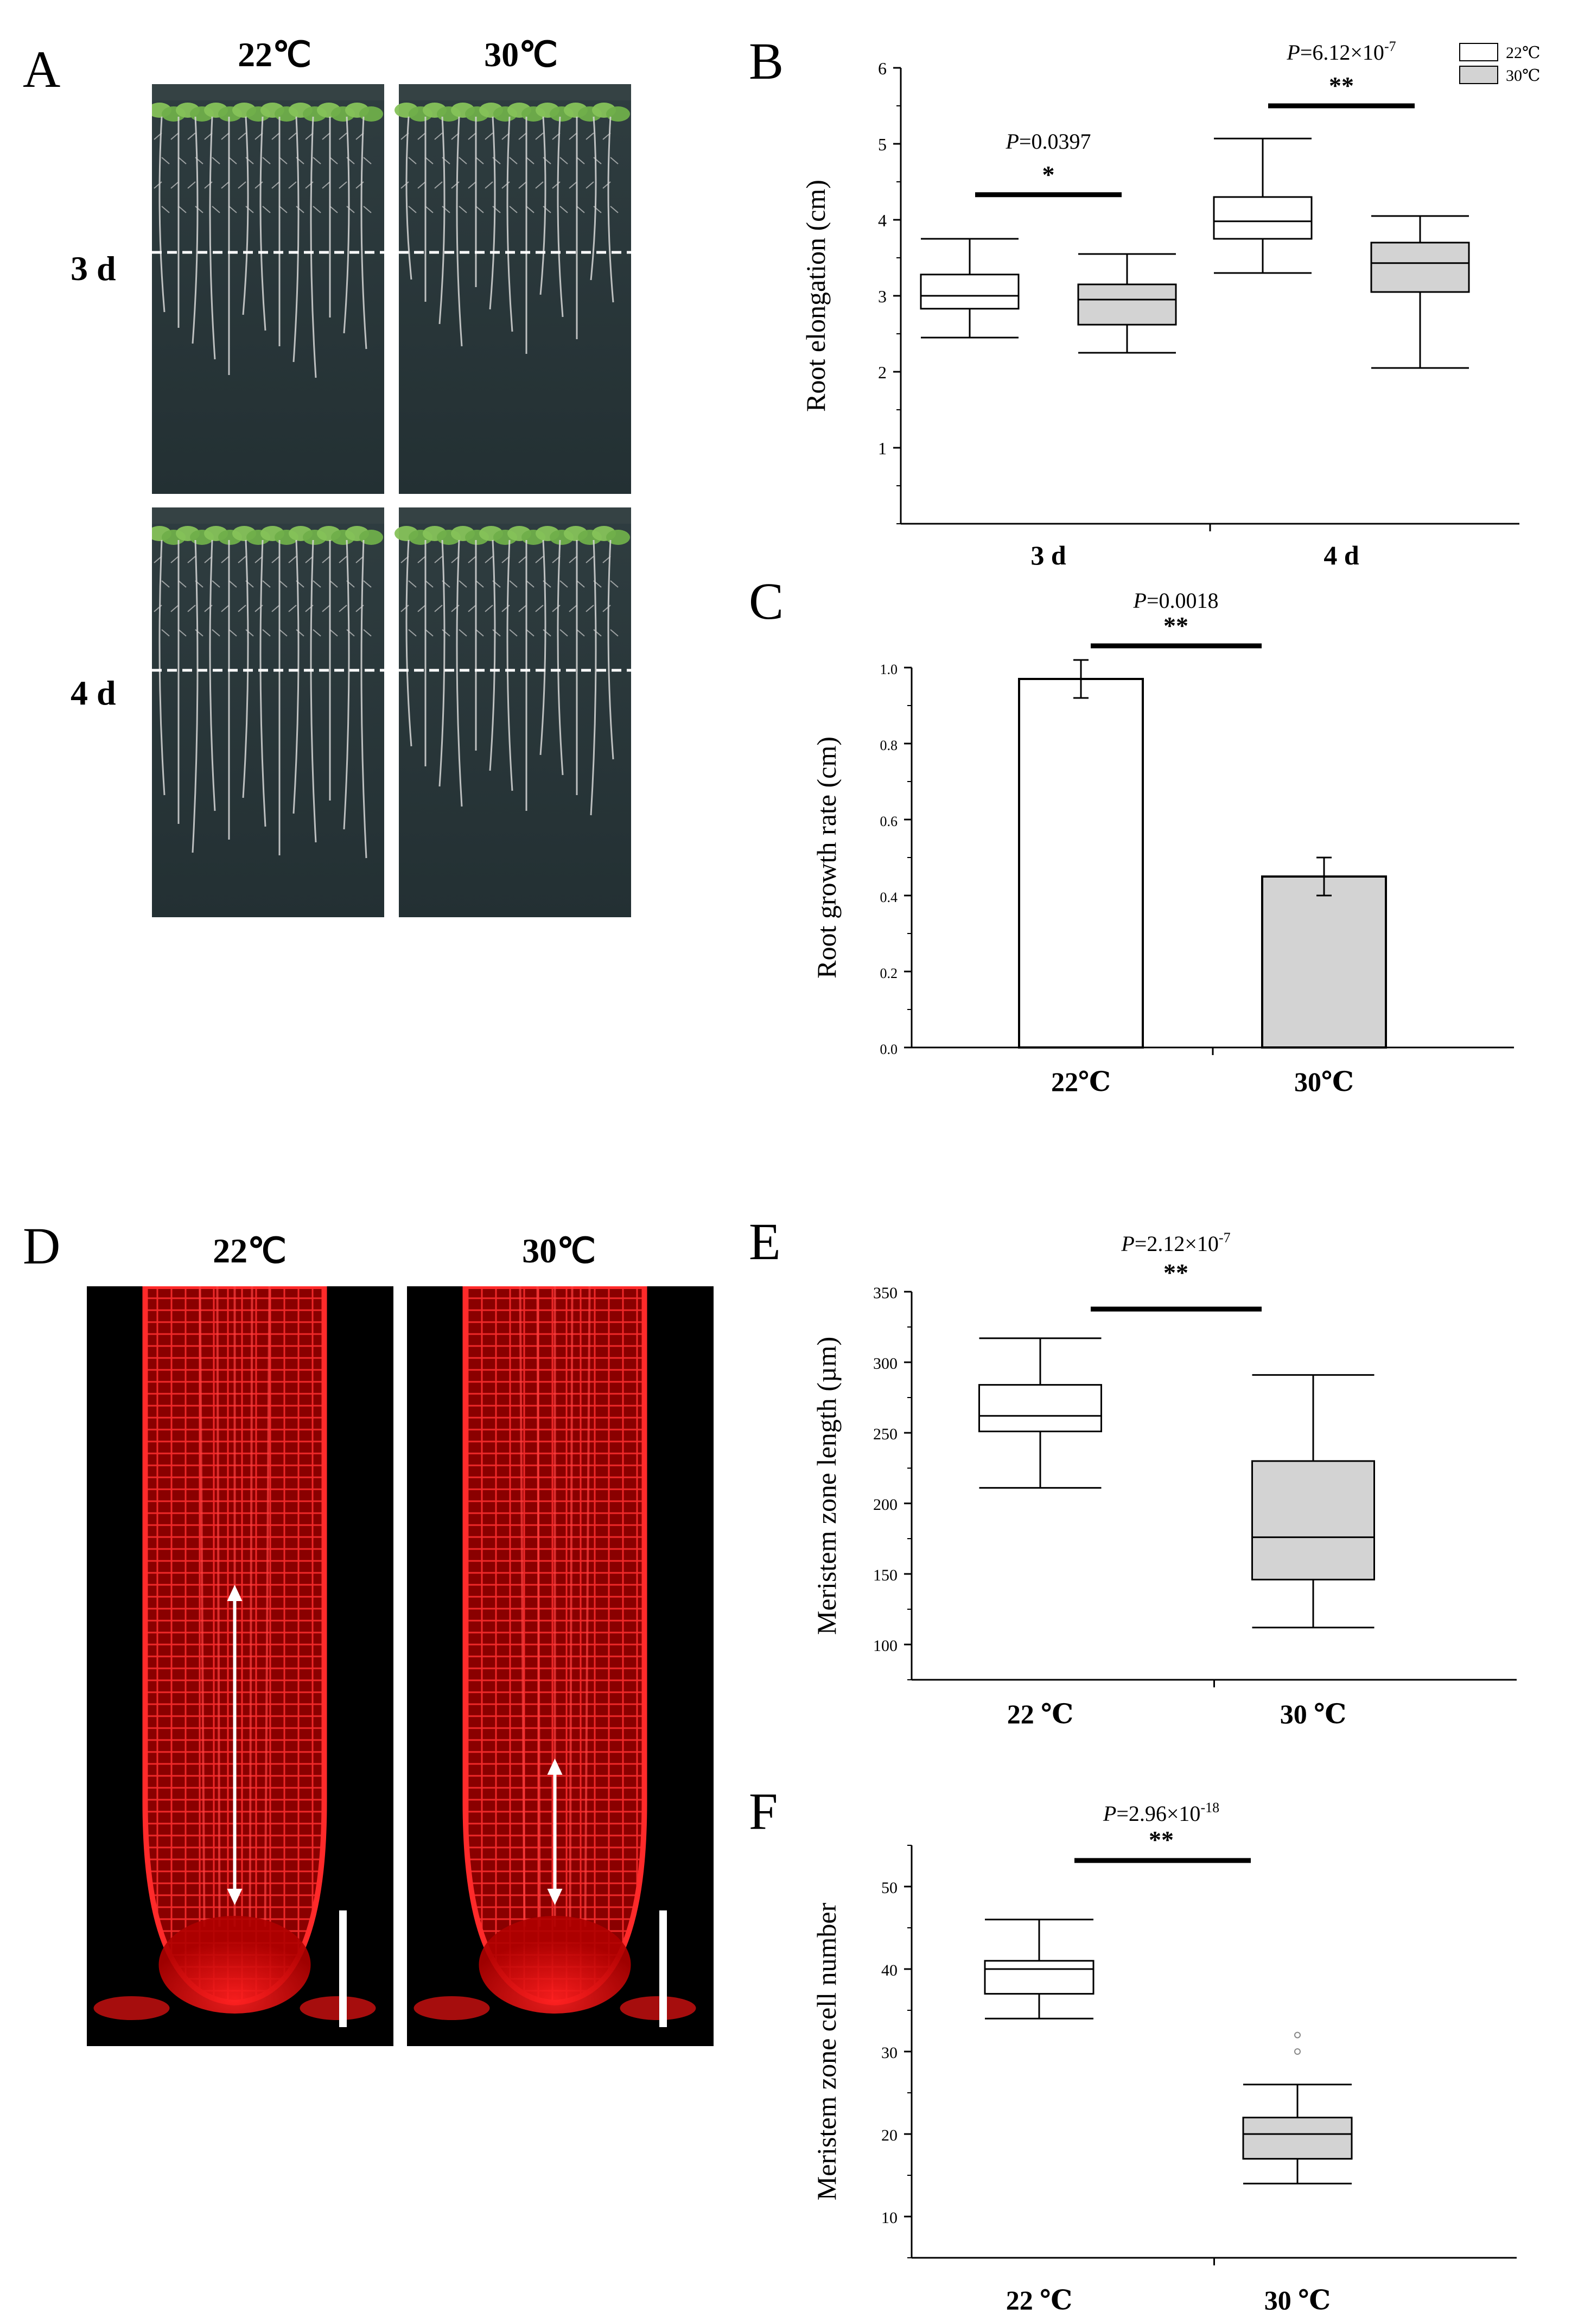 The width and height of the screenshot is (1578, 2324). Describe the element at coordinates (1183, 600) in the screenshot. I see `p-number: =0.0018` at that location.